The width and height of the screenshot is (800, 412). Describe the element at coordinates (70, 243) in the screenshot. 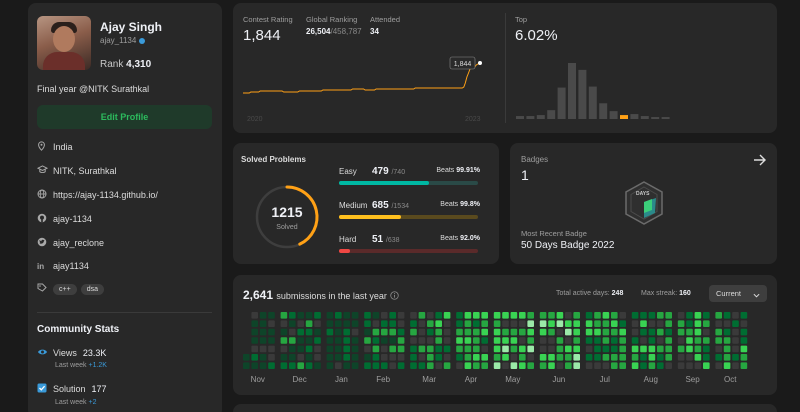

I see `twitter-row: ajay_reclone` at that location.